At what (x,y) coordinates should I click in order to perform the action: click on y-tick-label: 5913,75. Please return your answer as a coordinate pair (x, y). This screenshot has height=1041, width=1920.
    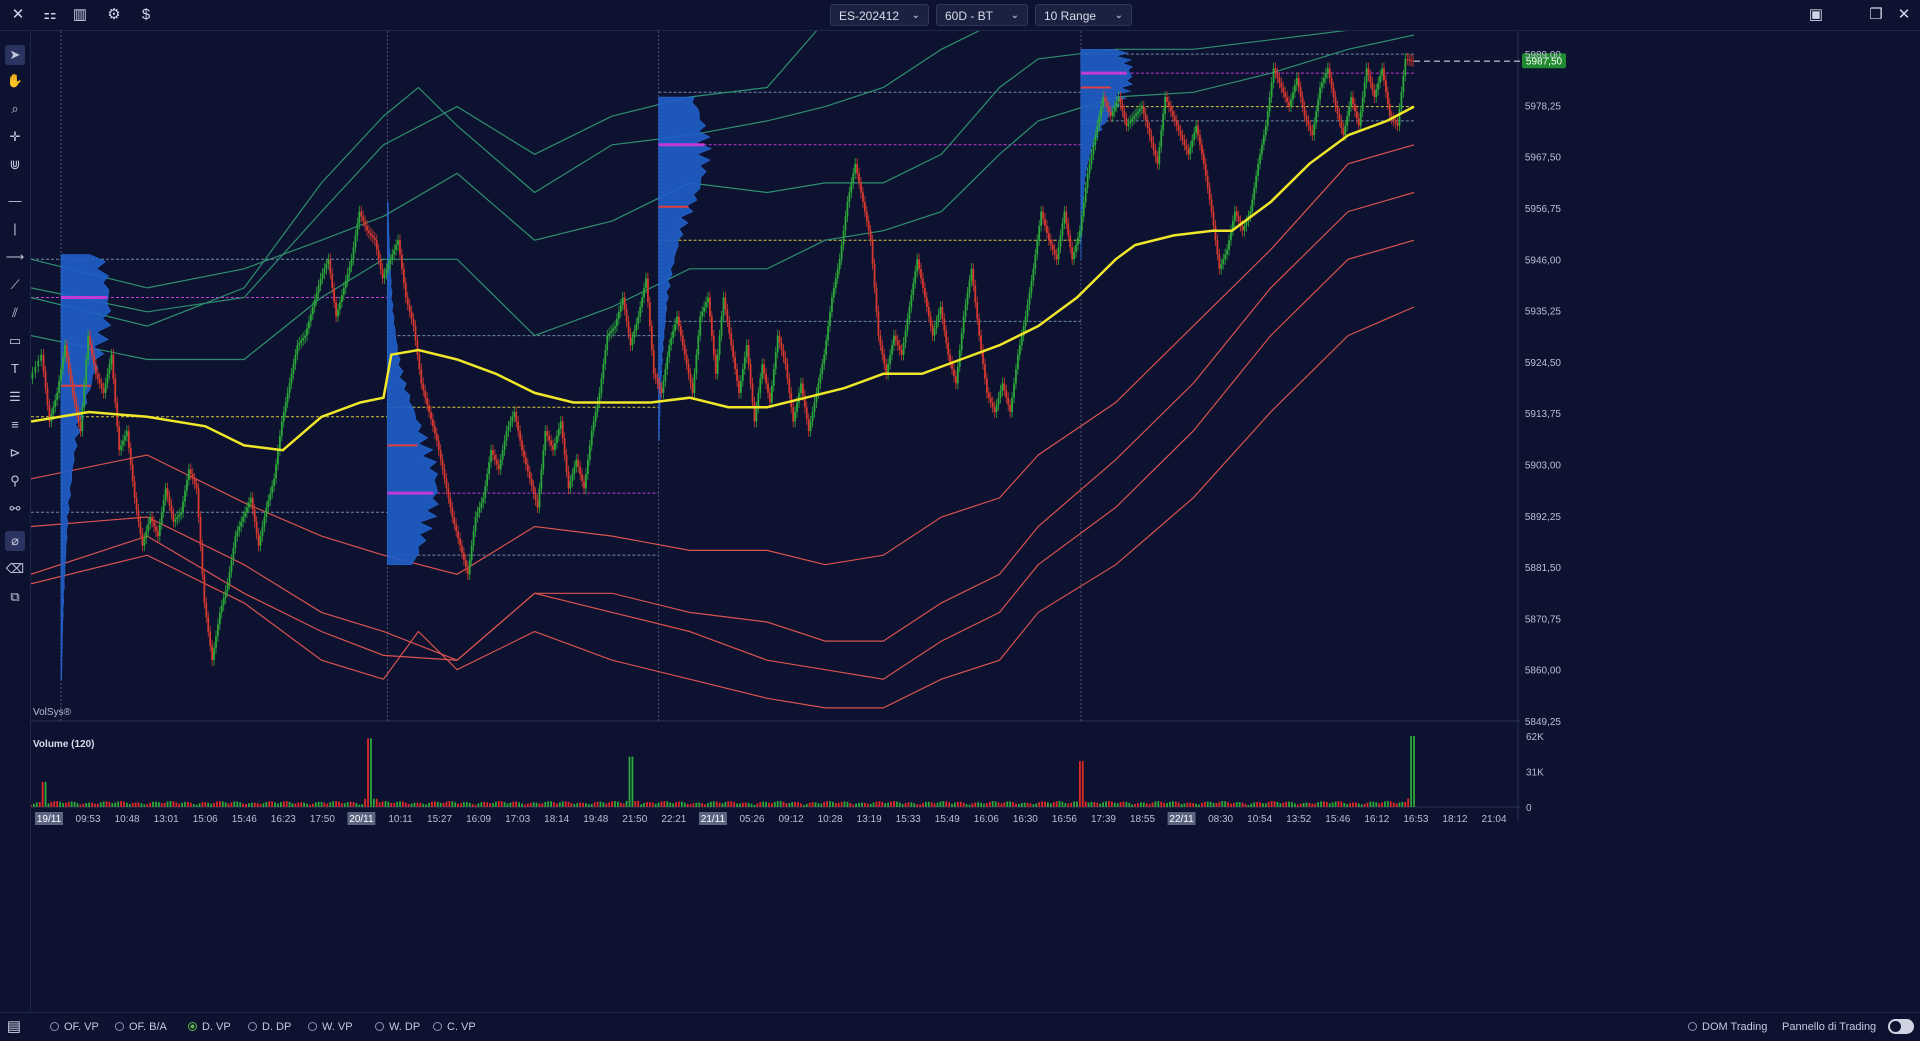
    Looking at the image, I should click on (1543, 414).